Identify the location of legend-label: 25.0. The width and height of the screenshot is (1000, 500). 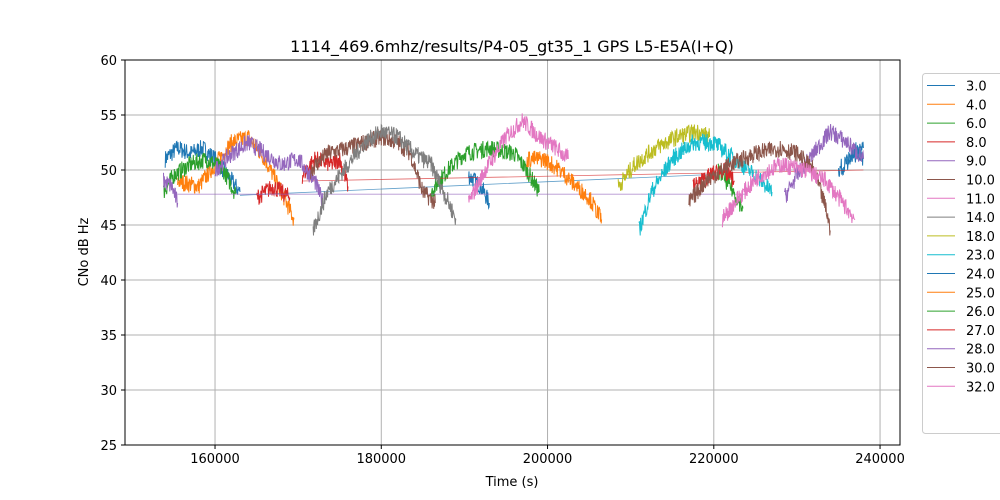
(980, 293).